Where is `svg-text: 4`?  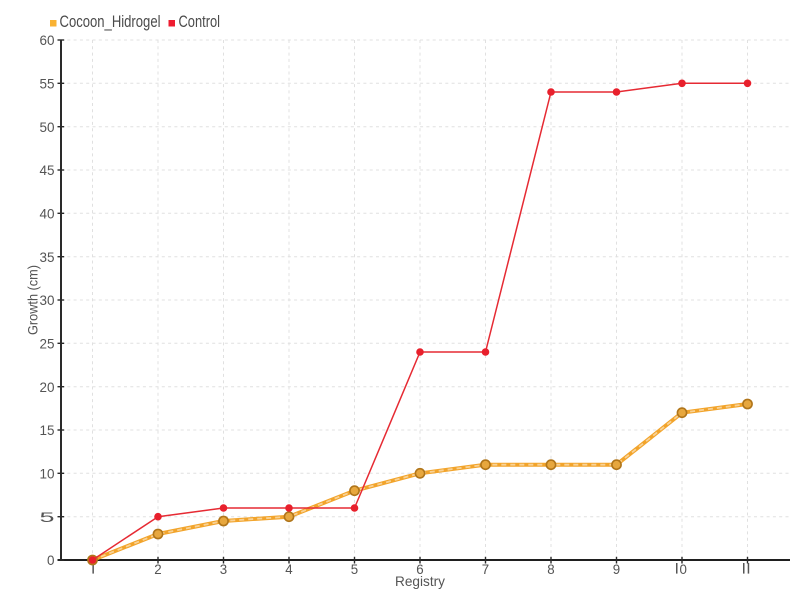
svg-text: 4 is located at coordinates (289, 569).